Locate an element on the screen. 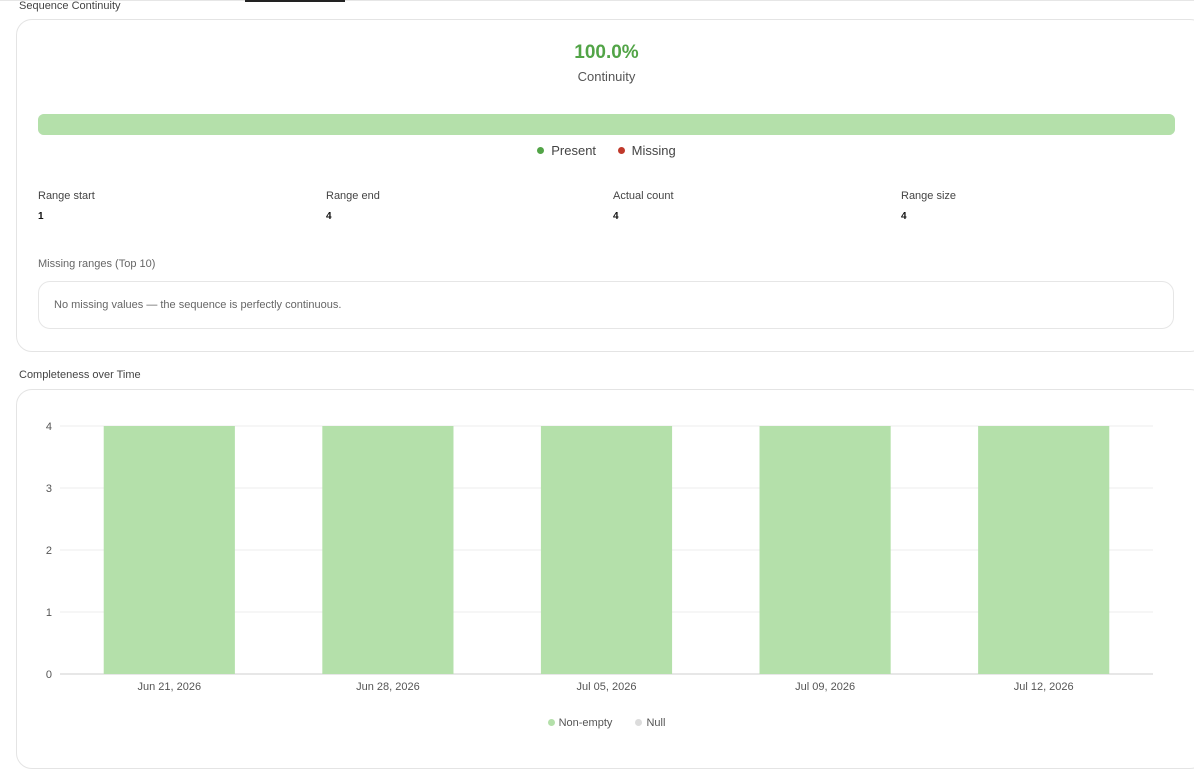 Image resolution: width=1194 pixels, height=769 pixels. present-dot-icon is located at coordinates (541, 150).